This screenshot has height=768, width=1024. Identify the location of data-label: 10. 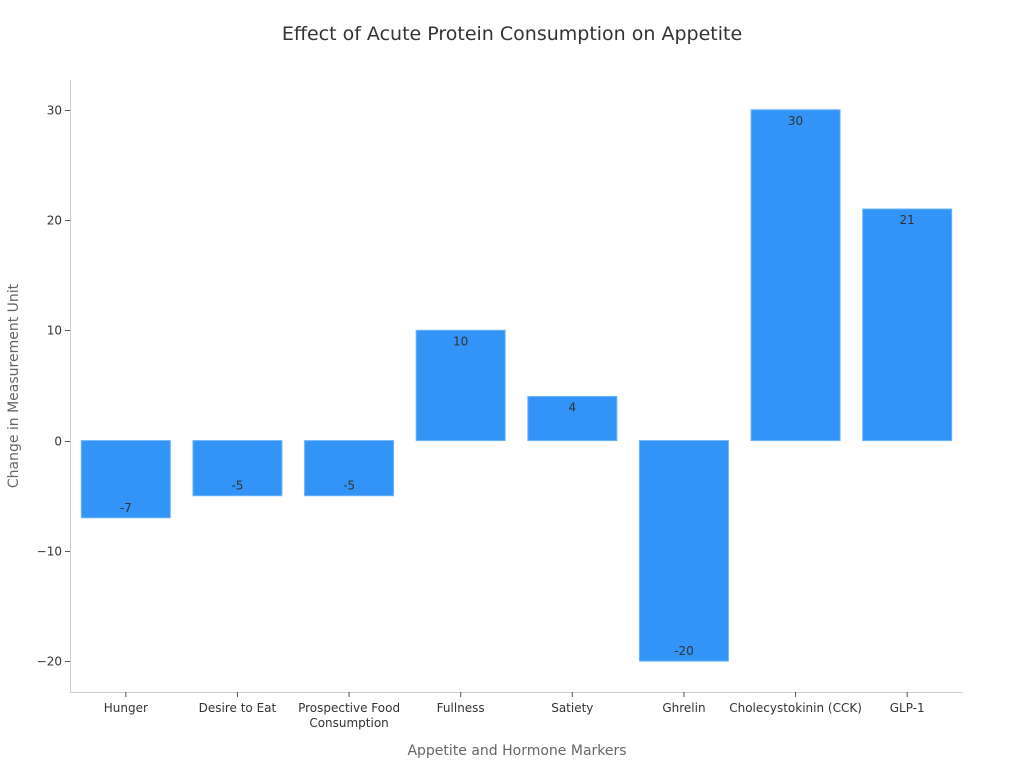
(460, 341).